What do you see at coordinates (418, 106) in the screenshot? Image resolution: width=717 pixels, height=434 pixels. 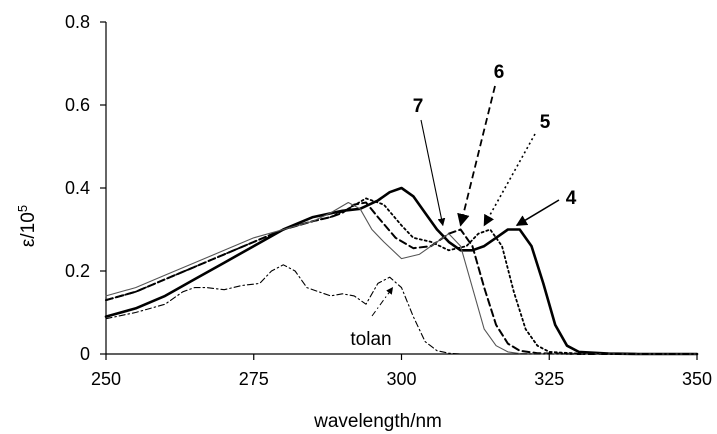 I see `annotation-label-7: 7` at bounding box center [418, 106].